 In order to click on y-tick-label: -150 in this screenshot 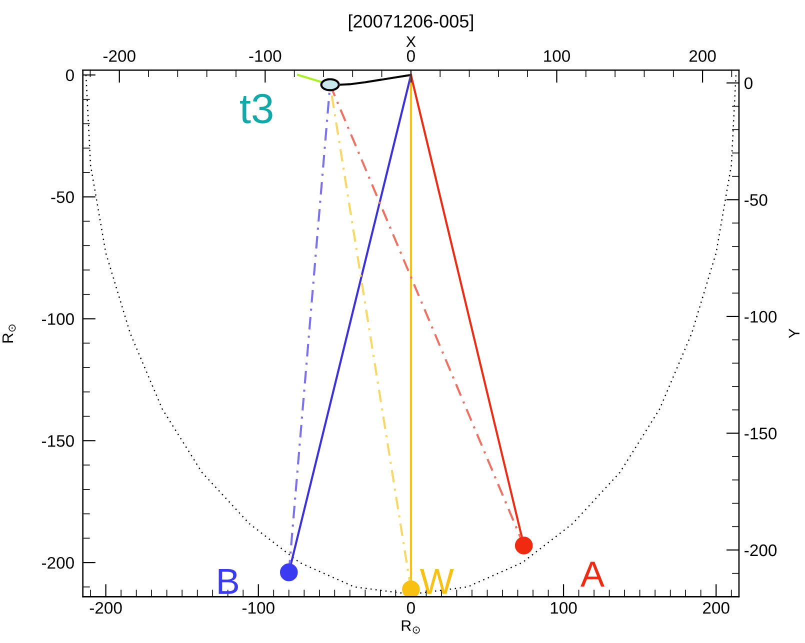, I will do `click(58, 441)`.